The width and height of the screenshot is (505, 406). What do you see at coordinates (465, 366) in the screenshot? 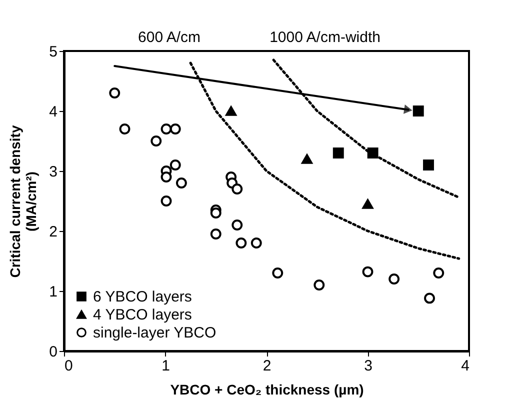
I see `x-tick-label: 4` at bounding box center [465, 366].